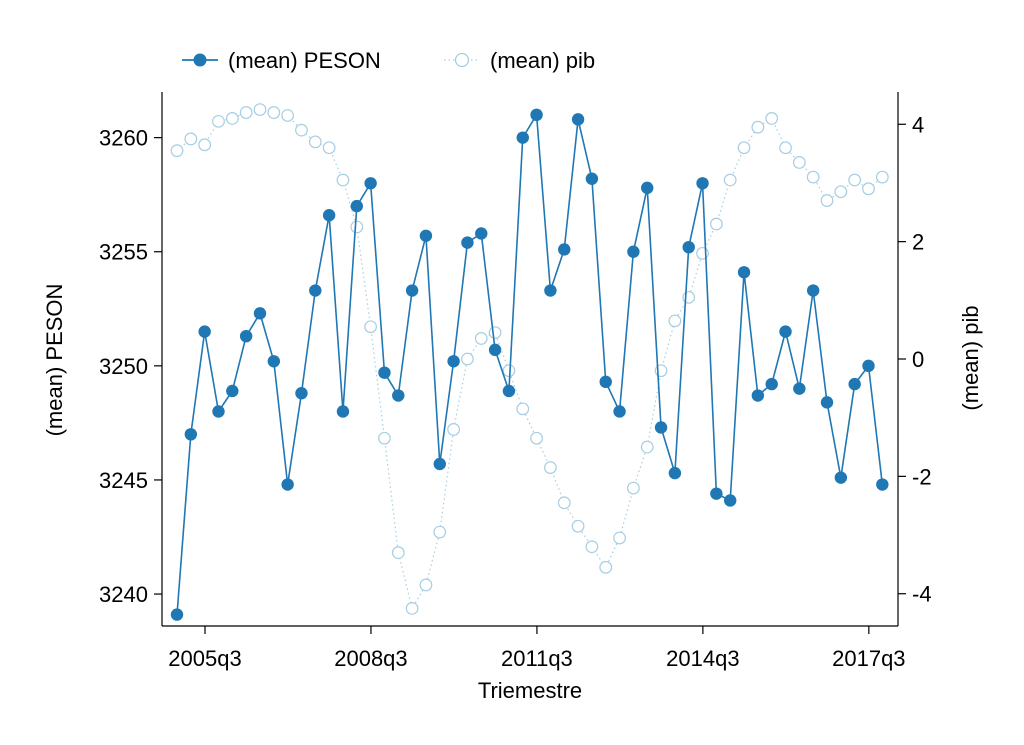  Describe the element at coordinates (702, 658) in the screenshot. I see `x-tick-label: 2014q3` at that location.